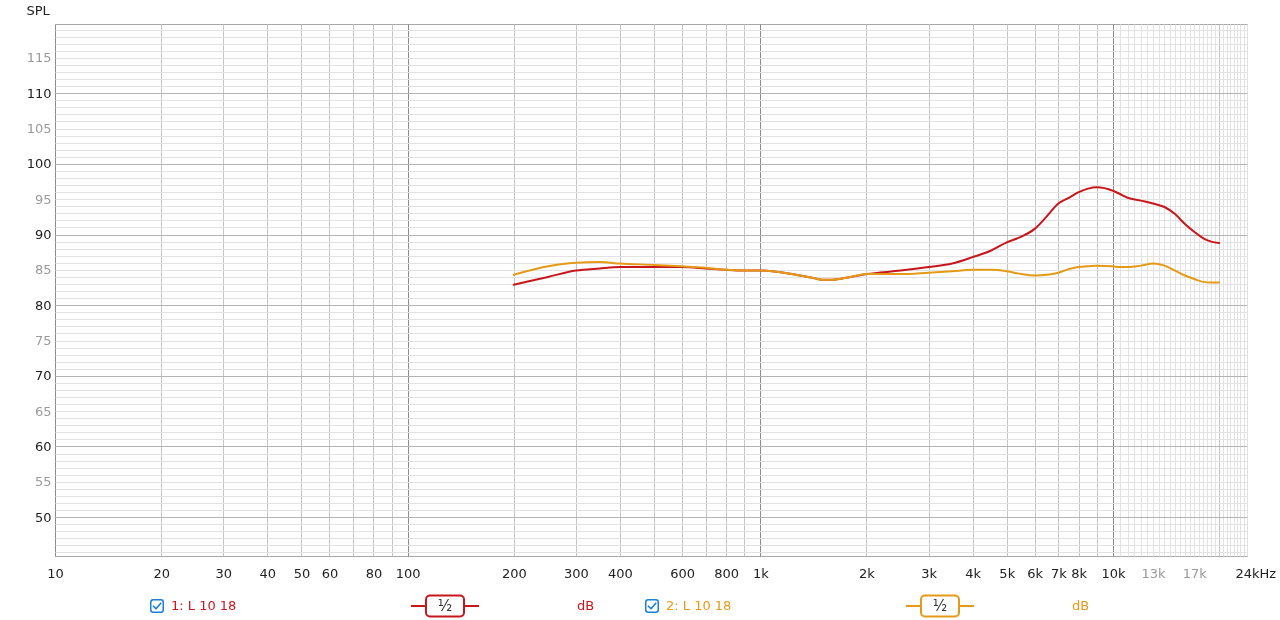 This screenshot has height=620, width=1280. I want to click on x-tick-label: 200, so click(514, 573).